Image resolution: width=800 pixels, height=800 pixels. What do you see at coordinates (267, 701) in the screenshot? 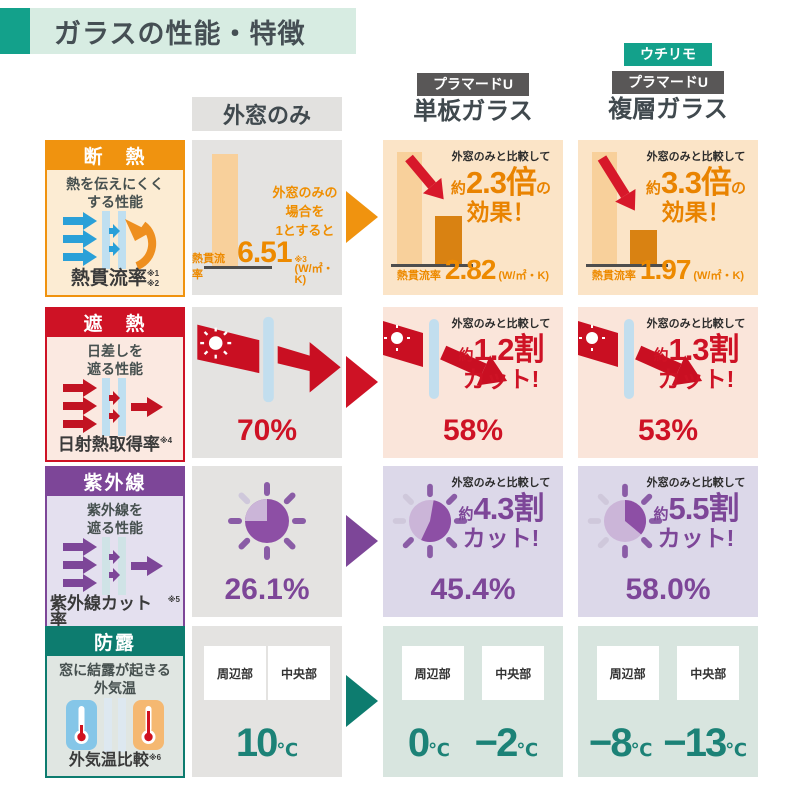
I see `condensation-outer-cell: 周辺部 中央部 10℃` at bounding box center [267, 701].